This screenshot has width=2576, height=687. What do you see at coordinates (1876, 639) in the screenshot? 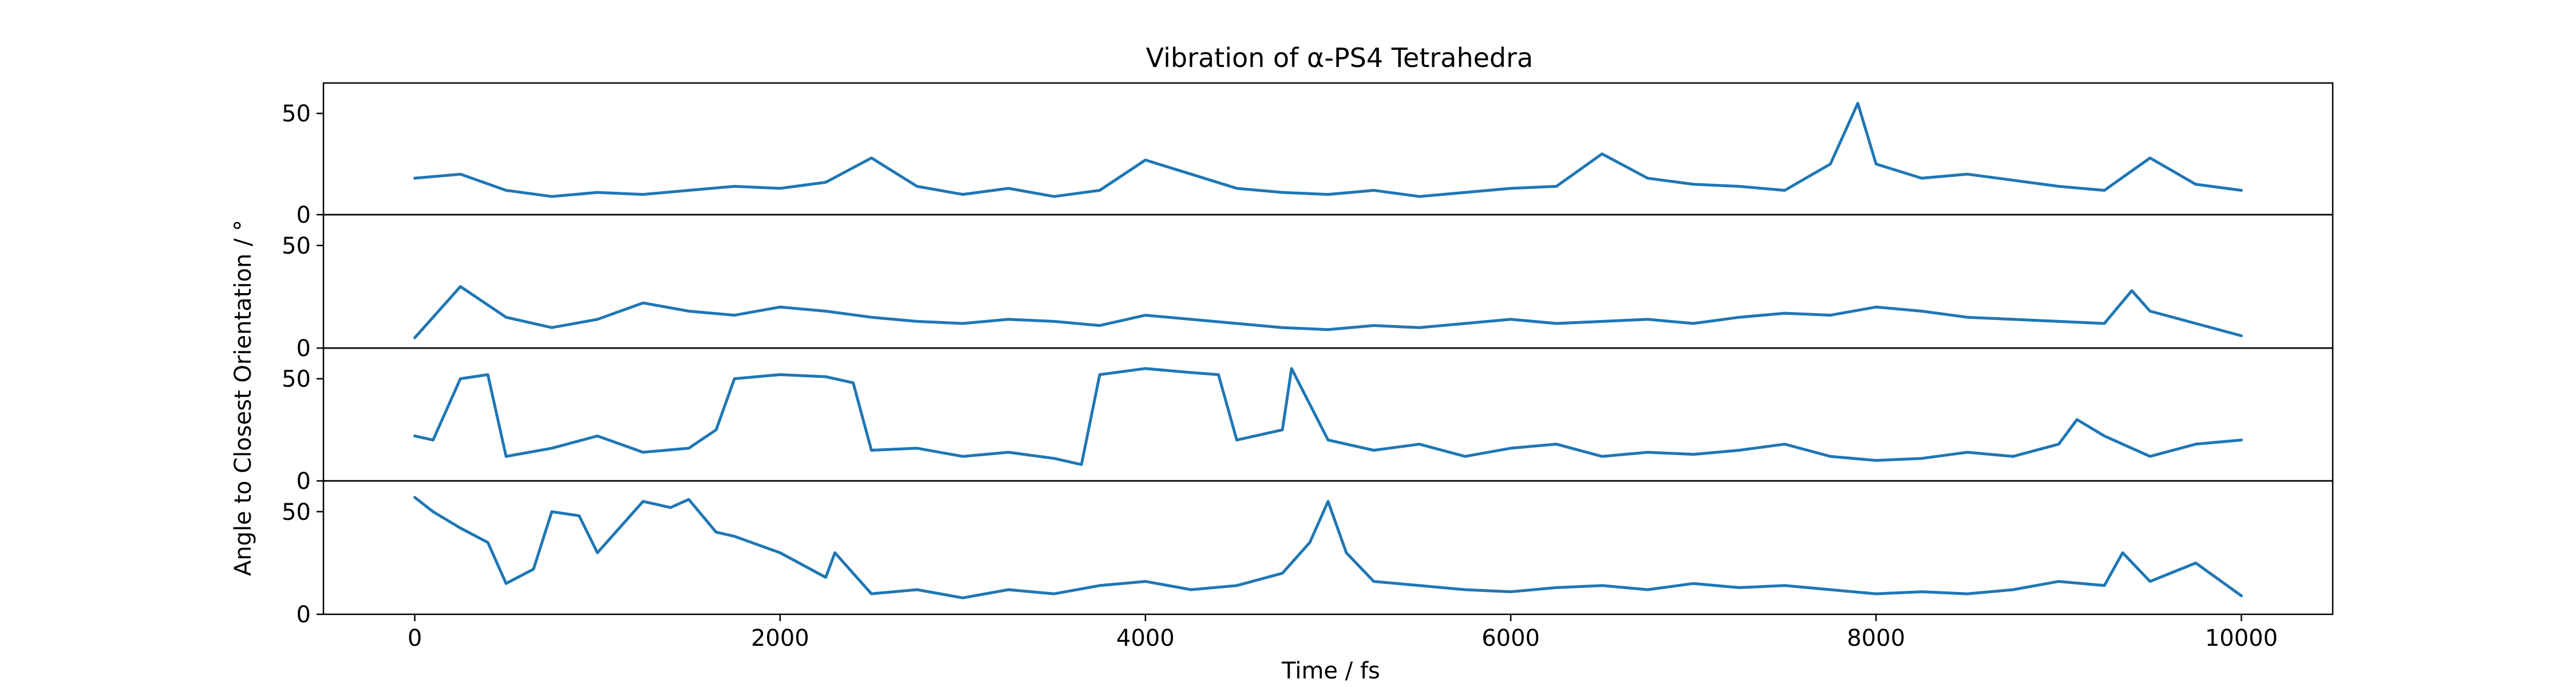
I see `x-tick-label: 8000` at bounding box center [1876, 639].